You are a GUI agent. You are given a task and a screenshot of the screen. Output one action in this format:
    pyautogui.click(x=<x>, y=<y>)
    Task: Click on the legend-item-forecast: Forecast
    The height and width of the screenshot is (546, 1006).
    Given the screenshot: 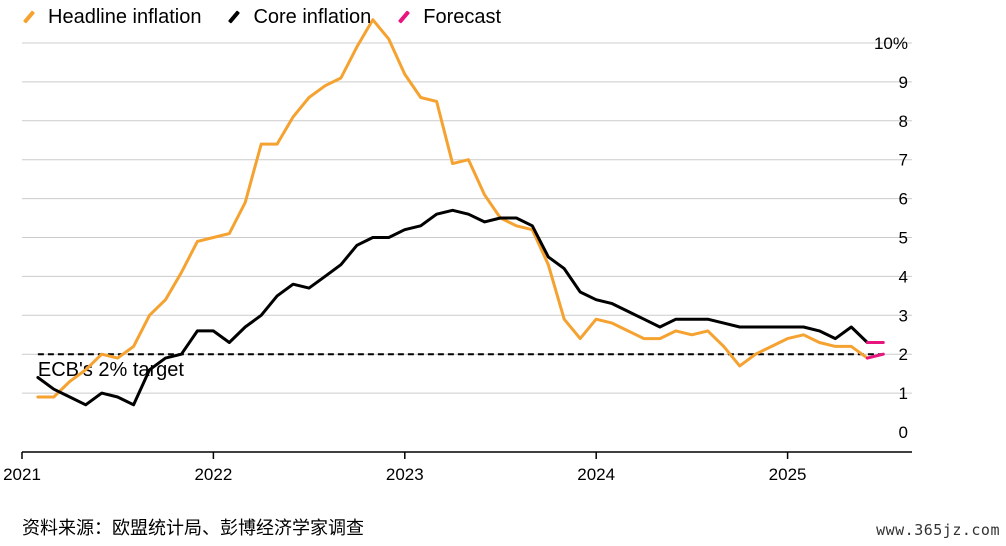 What is the action you would take?
    pyautogui.click(x=449, y=17)
    